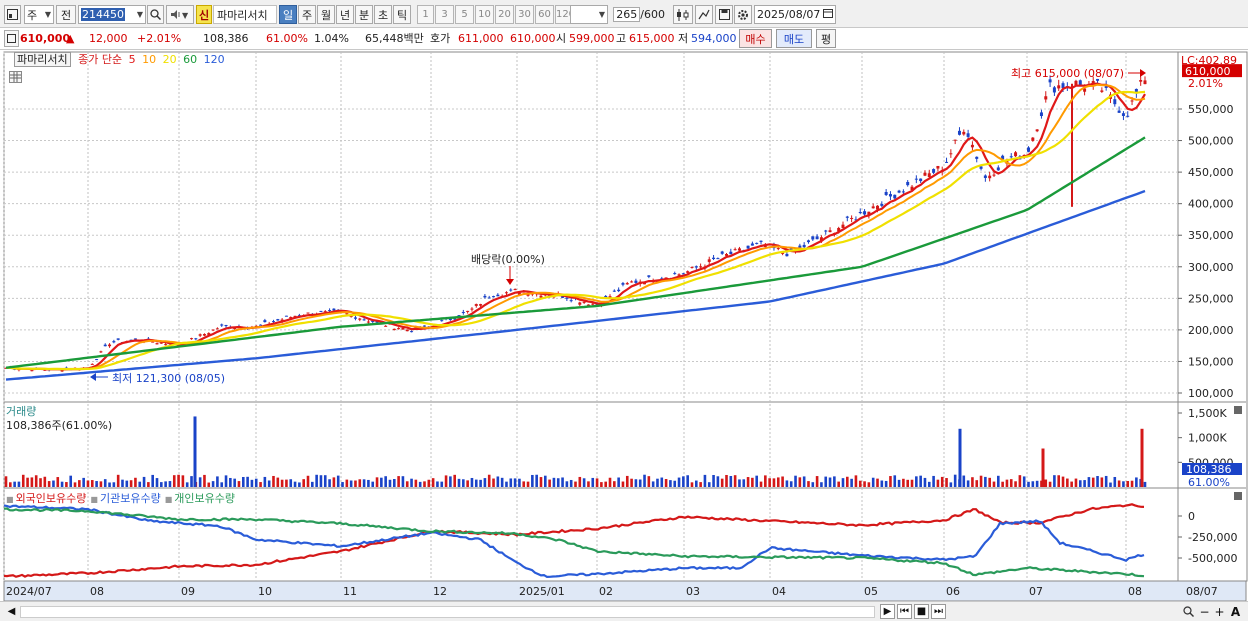  What do you see at coordinates (42, 59) in the screenshot?
I see `chart-title: 파마리서치` at bounding box center [42, 59].